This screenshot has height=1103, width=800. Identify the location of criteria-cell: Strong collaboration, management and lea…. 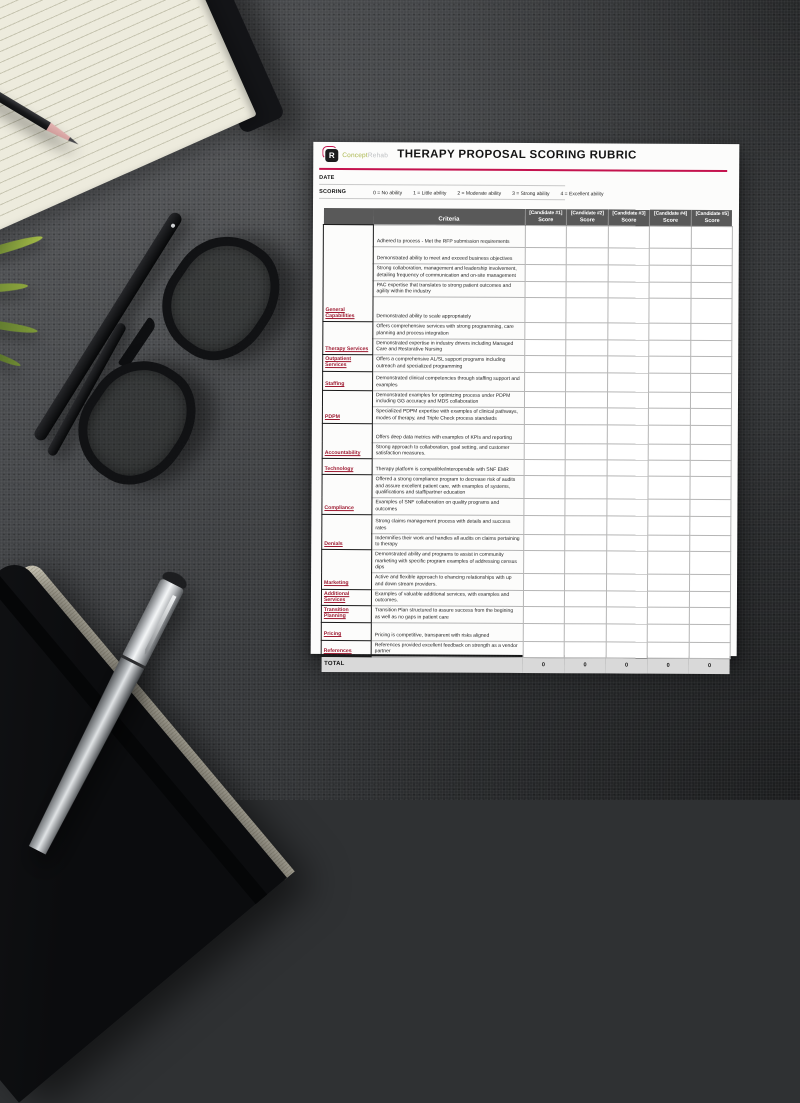
(449, 272).